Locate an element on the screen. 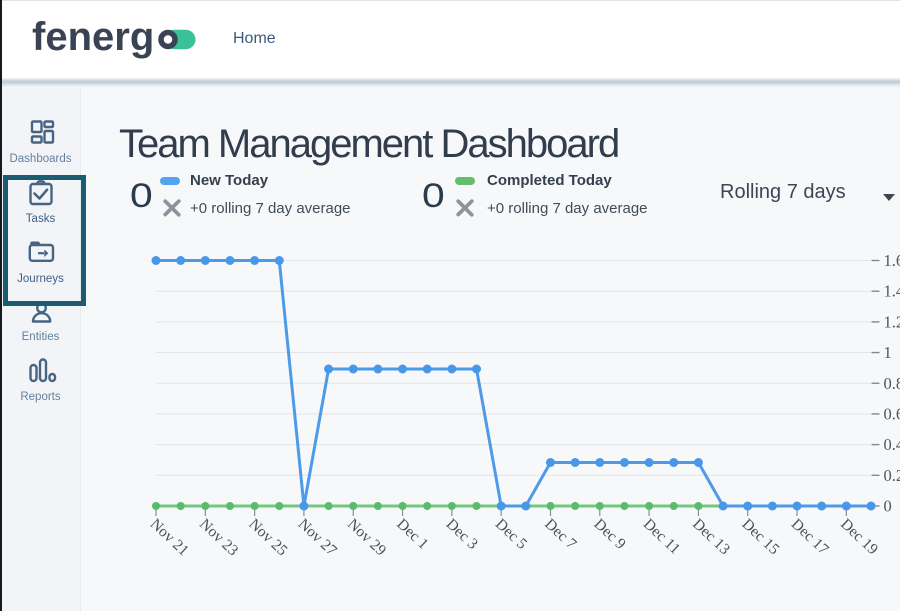 Image resolution: width=900 pixels, height=611 pixels. svg-text: Nov 21 is located at coordinates (169, 537).